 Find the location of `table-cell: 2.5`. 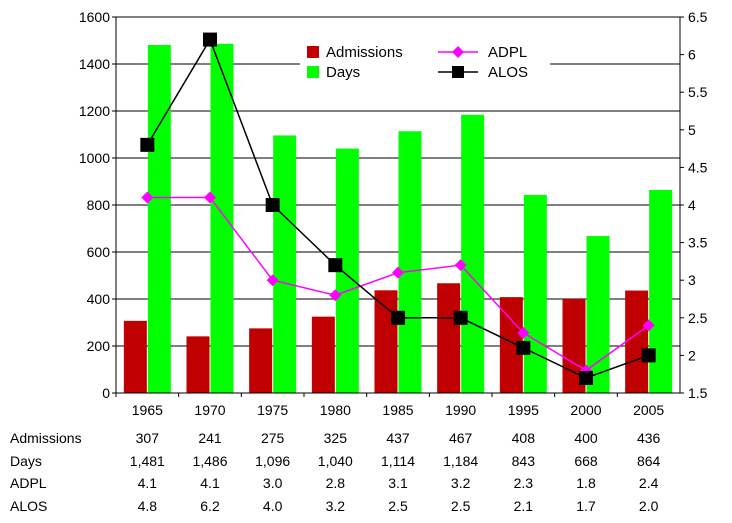

table-cell: 2.5 is located at coordinates (460, 506).